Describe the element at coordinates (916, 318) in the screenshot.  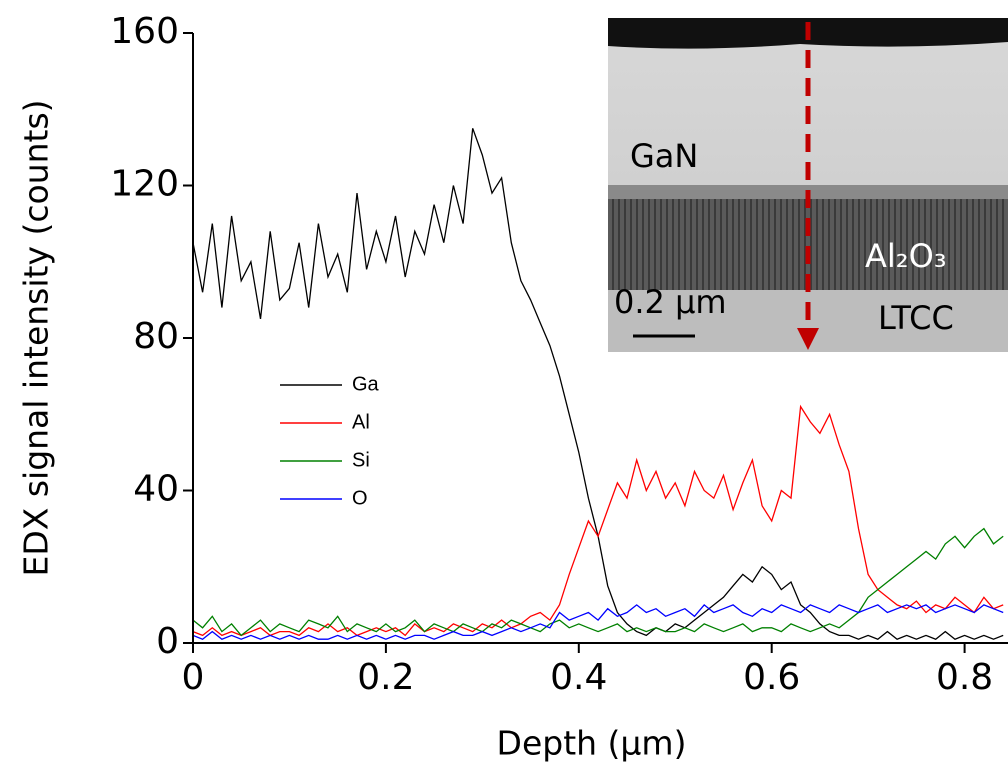
I see `inset-label: LTCC` at that location.